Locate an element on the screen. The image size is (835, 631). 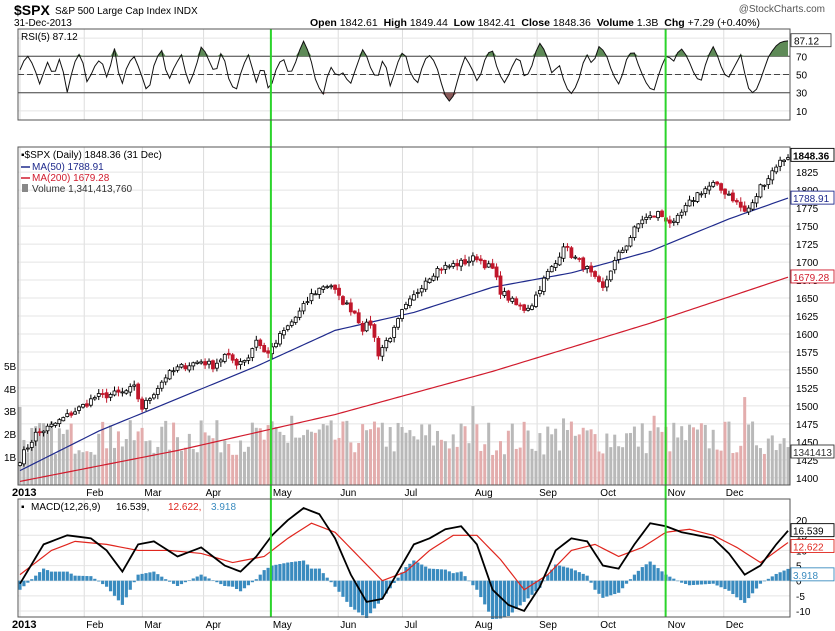
macd-month-label: Oct is located at coordinates (608, 625).